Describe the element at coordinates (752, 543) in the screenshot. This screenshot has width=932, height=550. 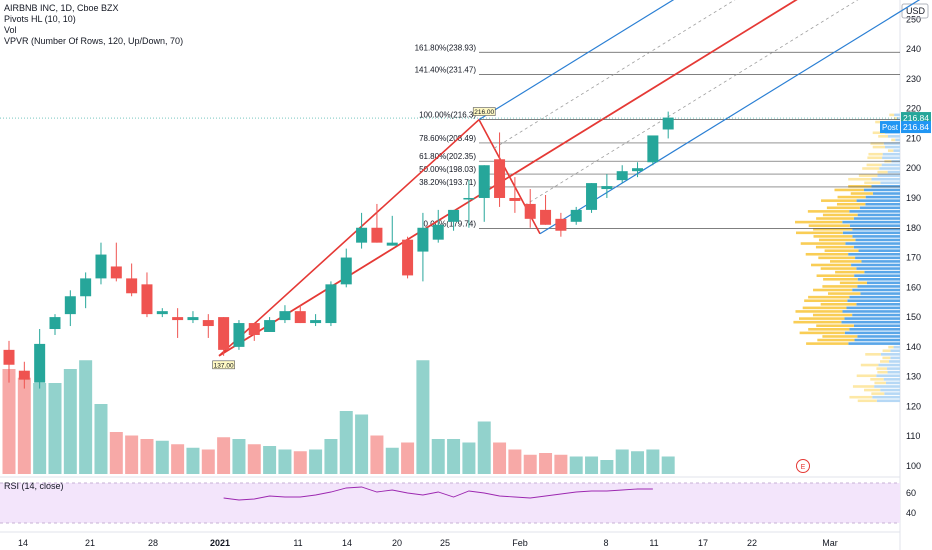
I see `time-tick-label: 22` at that location.